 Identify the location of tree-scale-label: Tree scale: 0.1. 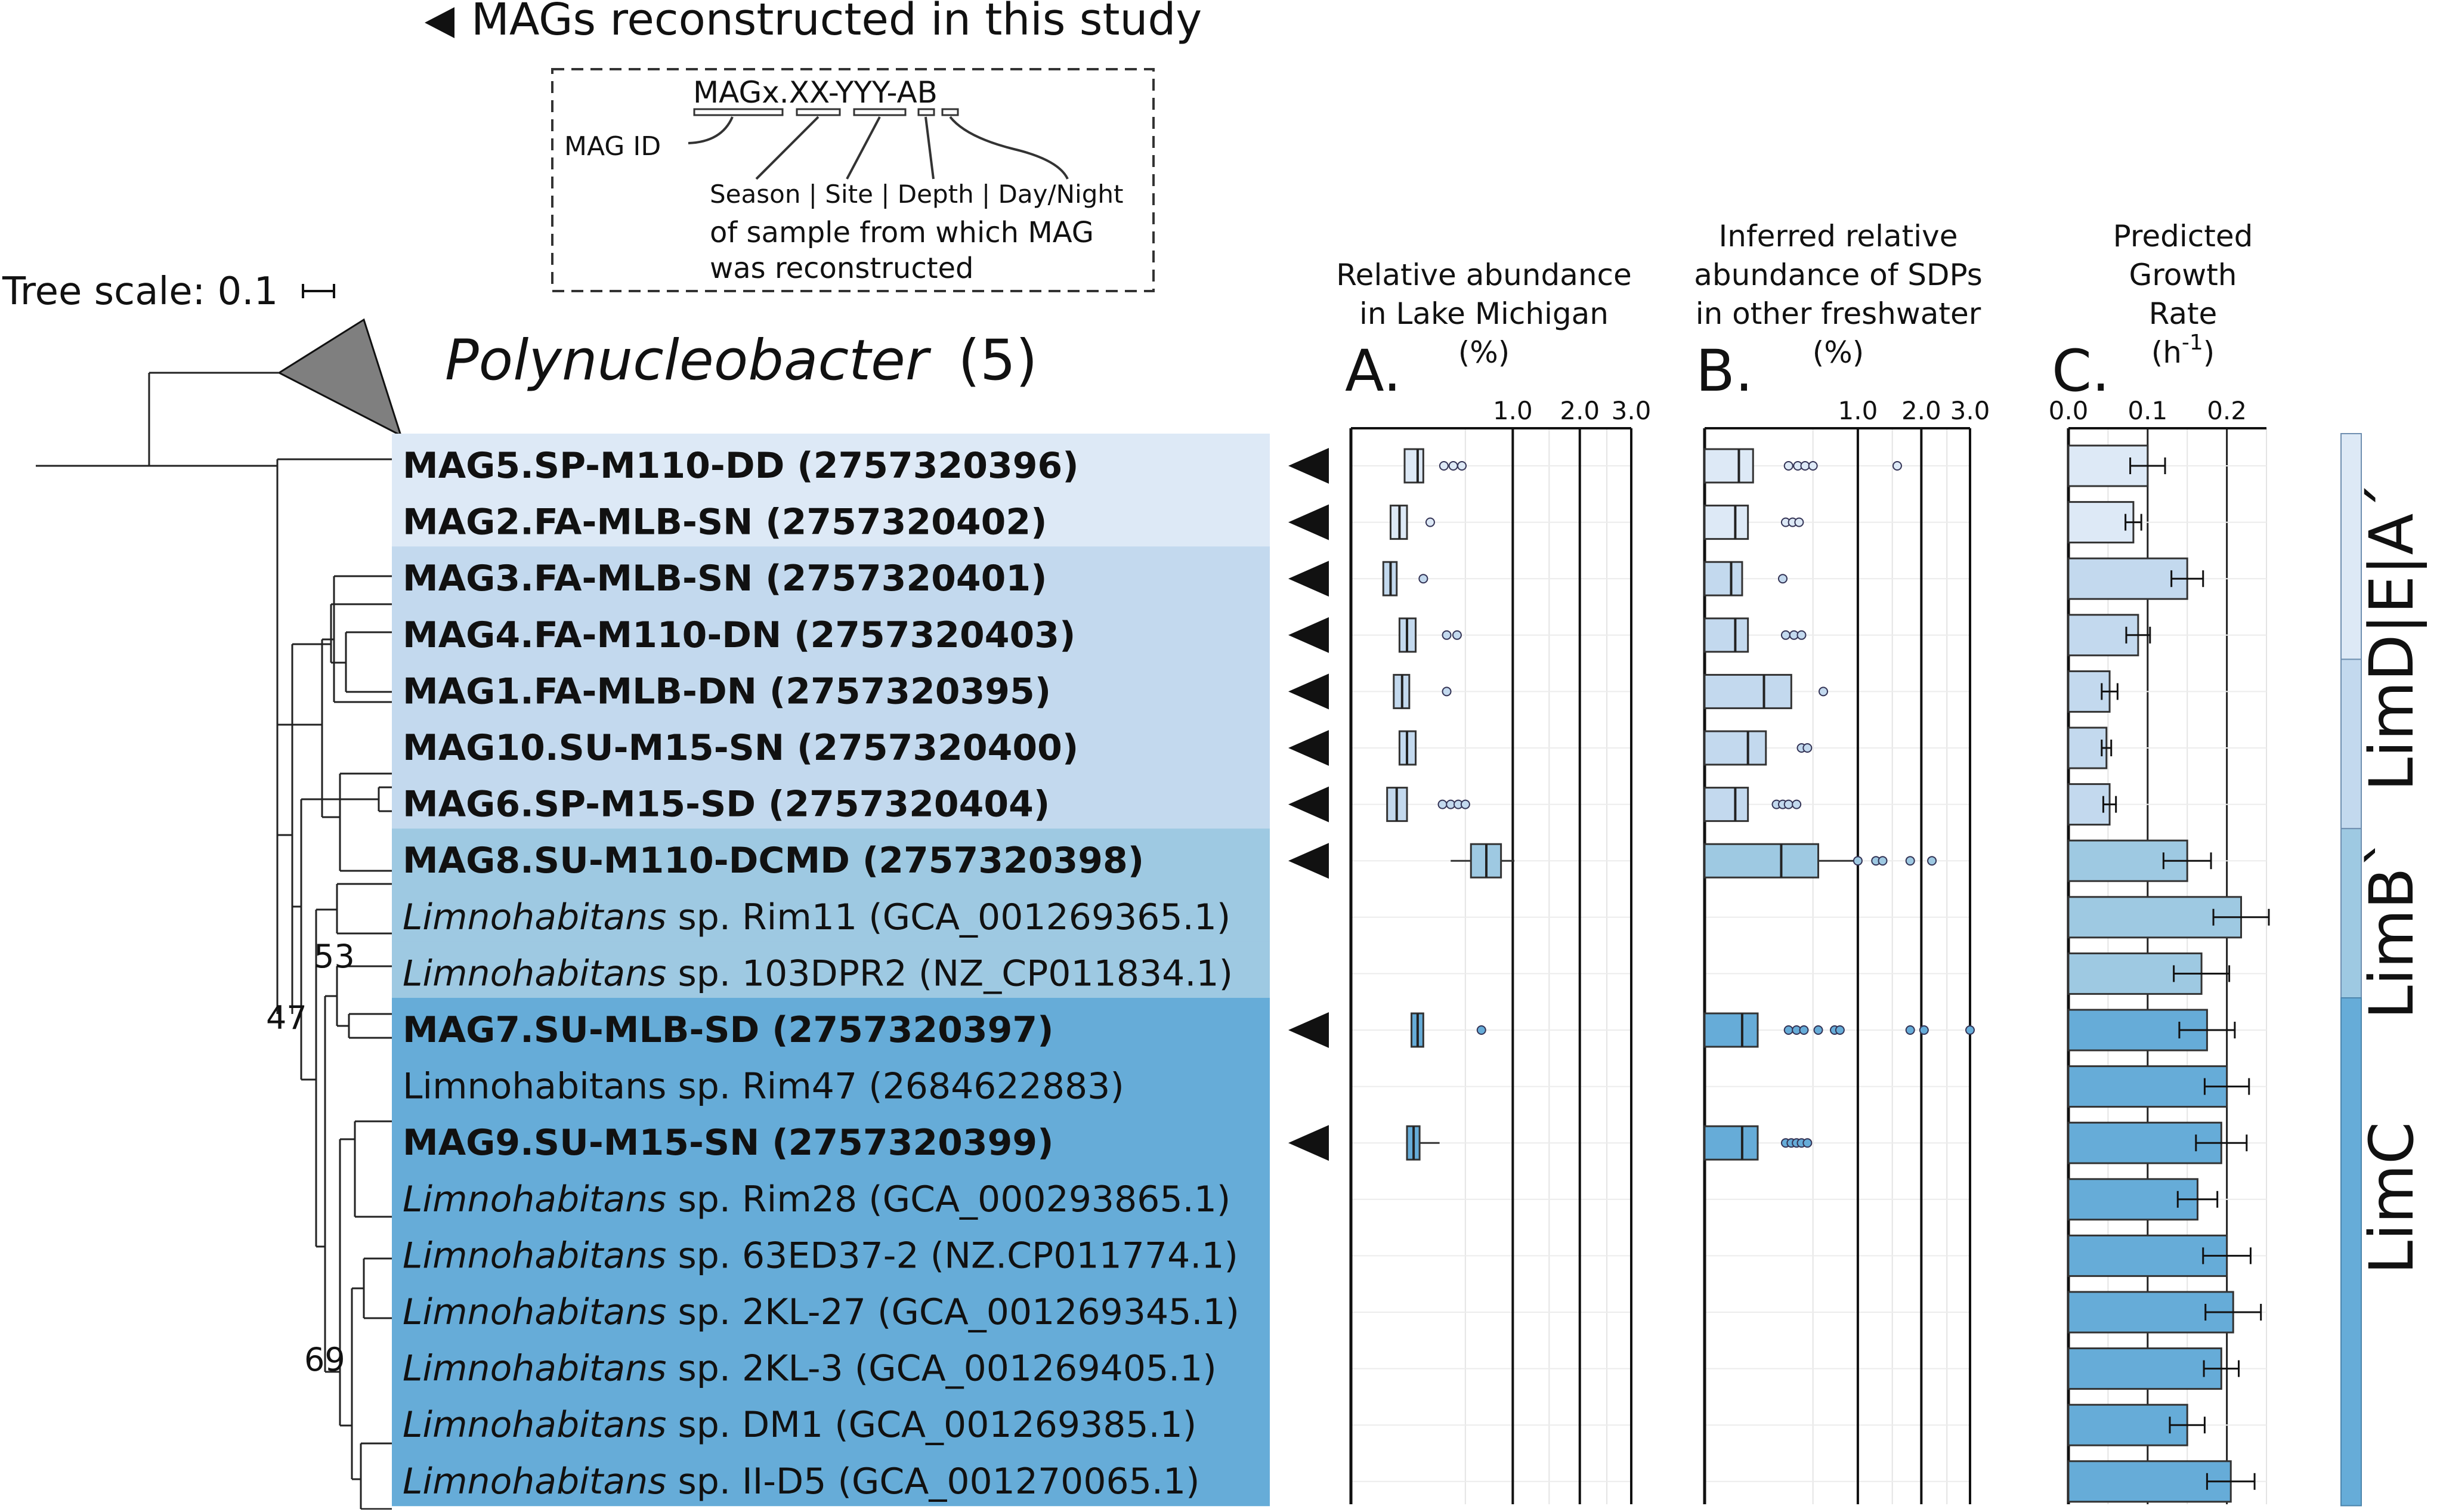
(140, 292).